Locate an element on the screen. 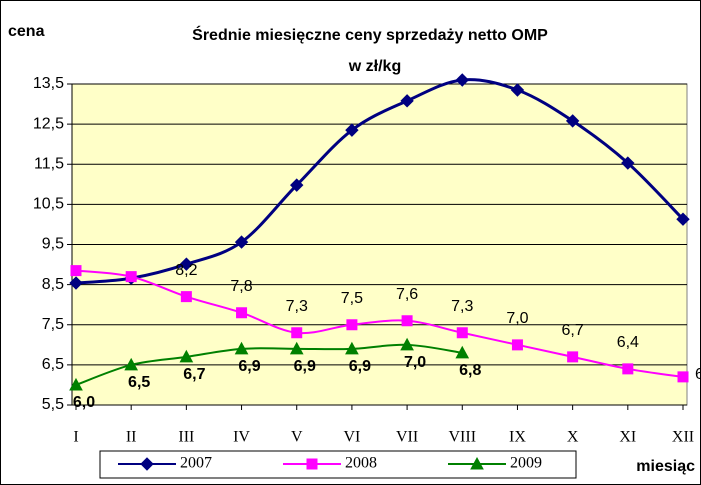 The image size is (701, 485). x-tick-label: V is located at coordinates (297, 437).